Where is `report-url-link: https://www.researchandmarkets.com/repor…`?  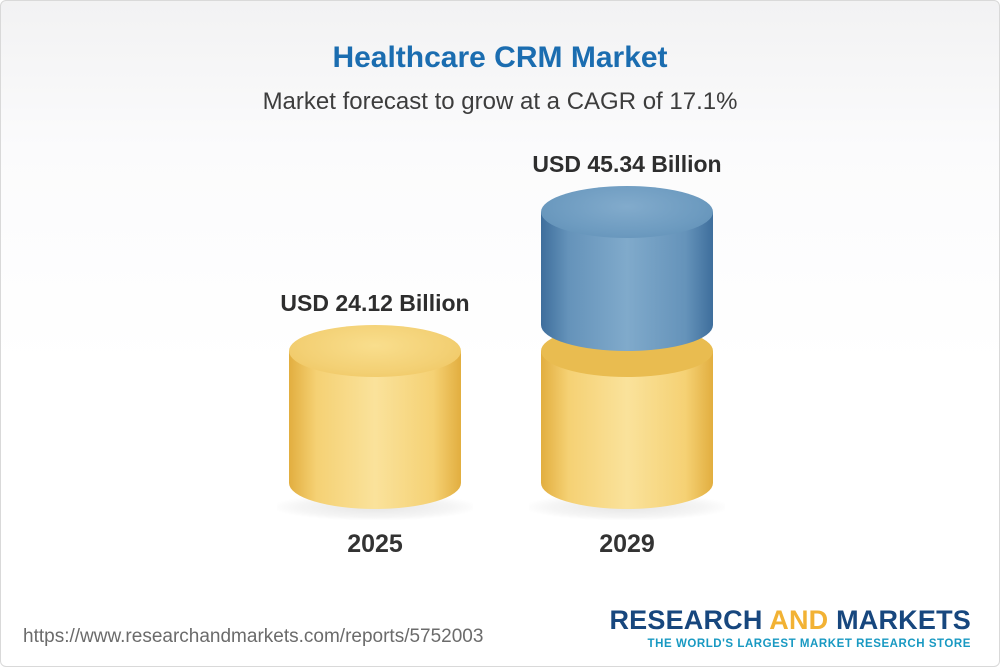 report-url-link: https://www.researchandmarkets.com/repor… is located at coordinates (253, 636).